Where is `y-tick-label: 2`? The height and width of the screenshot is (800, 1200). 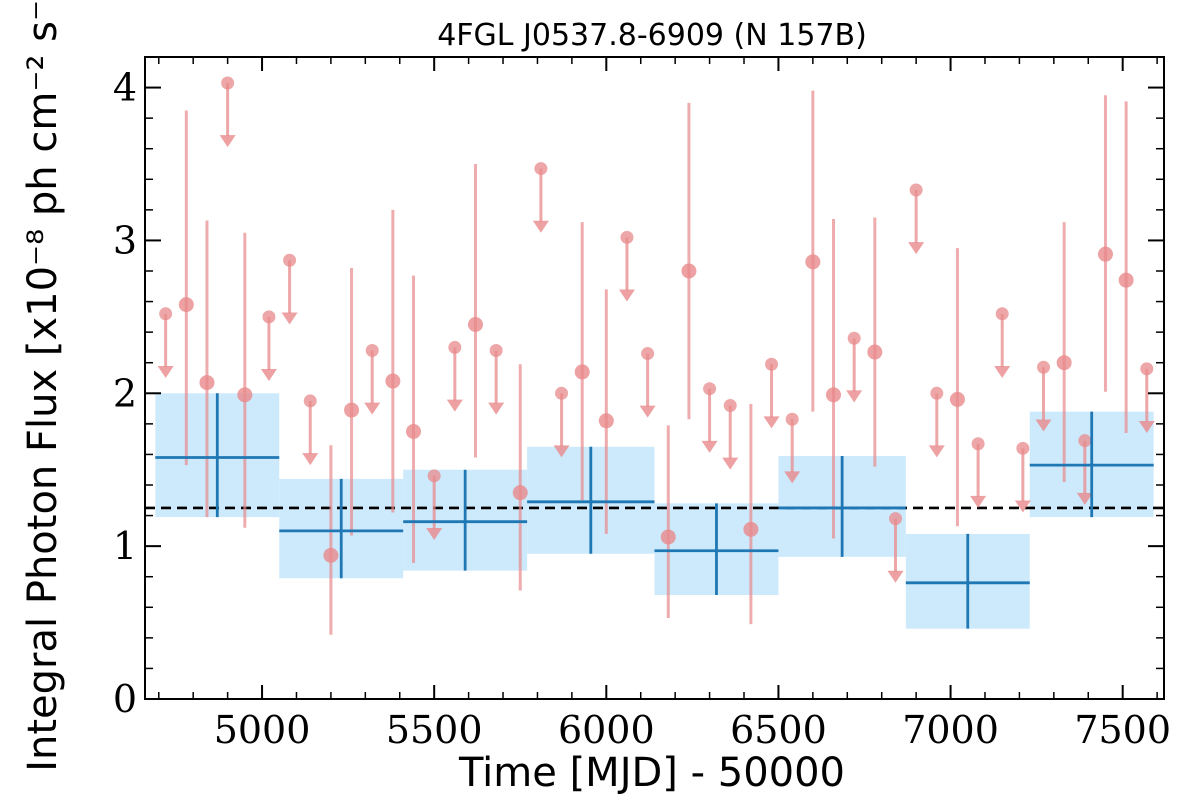
y-tick-label: 2 is located at coordinates (125, 393).